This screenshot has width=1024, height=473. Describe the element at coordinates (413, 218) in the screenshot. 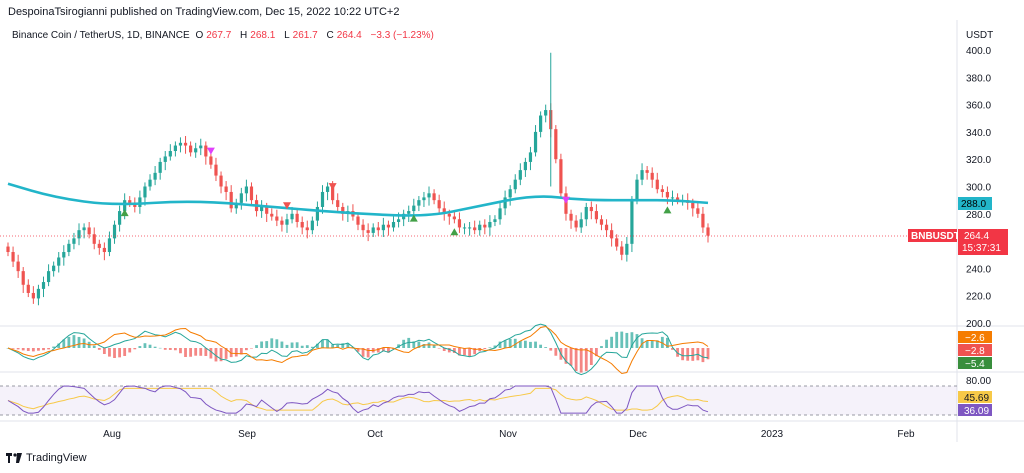

I see `buy-signal-icon` at that location.